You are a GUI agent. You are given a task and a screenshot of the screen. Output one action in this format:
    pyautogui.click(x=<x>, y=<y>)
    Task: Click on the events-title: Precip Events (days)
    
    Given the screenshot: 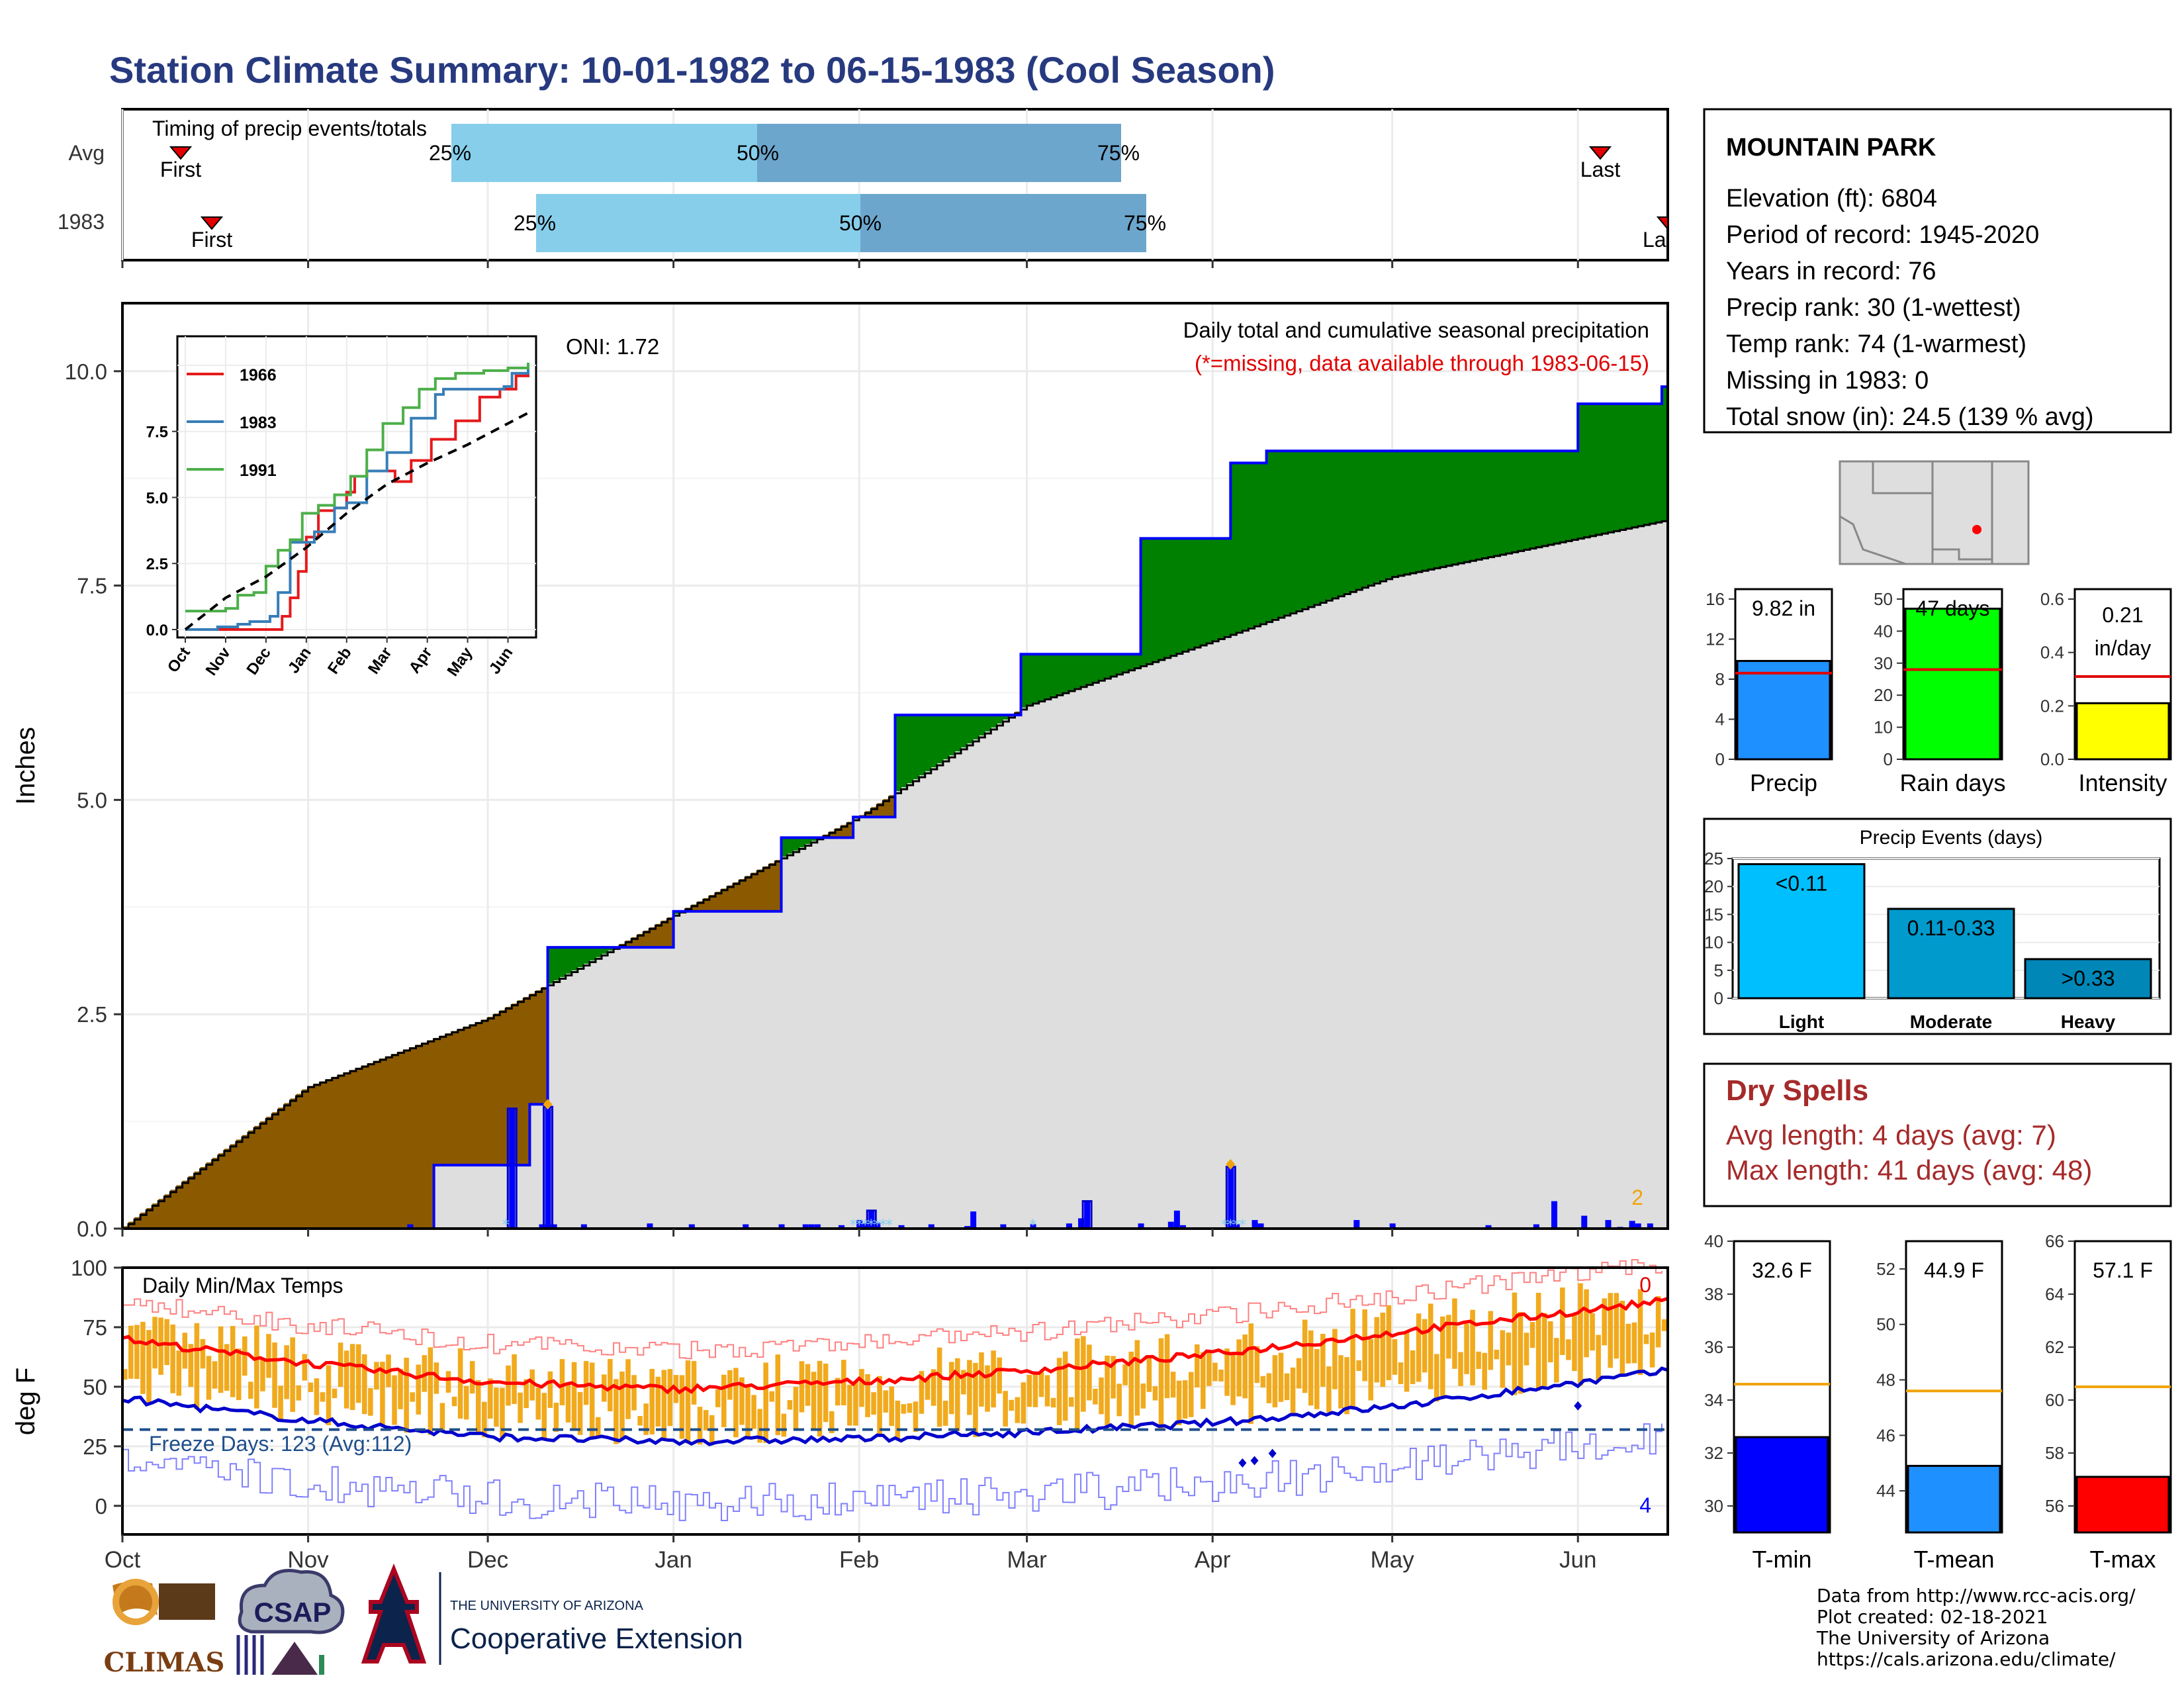 What is the action you would take?
    pyautogui.click(x=1951, y=838)
    